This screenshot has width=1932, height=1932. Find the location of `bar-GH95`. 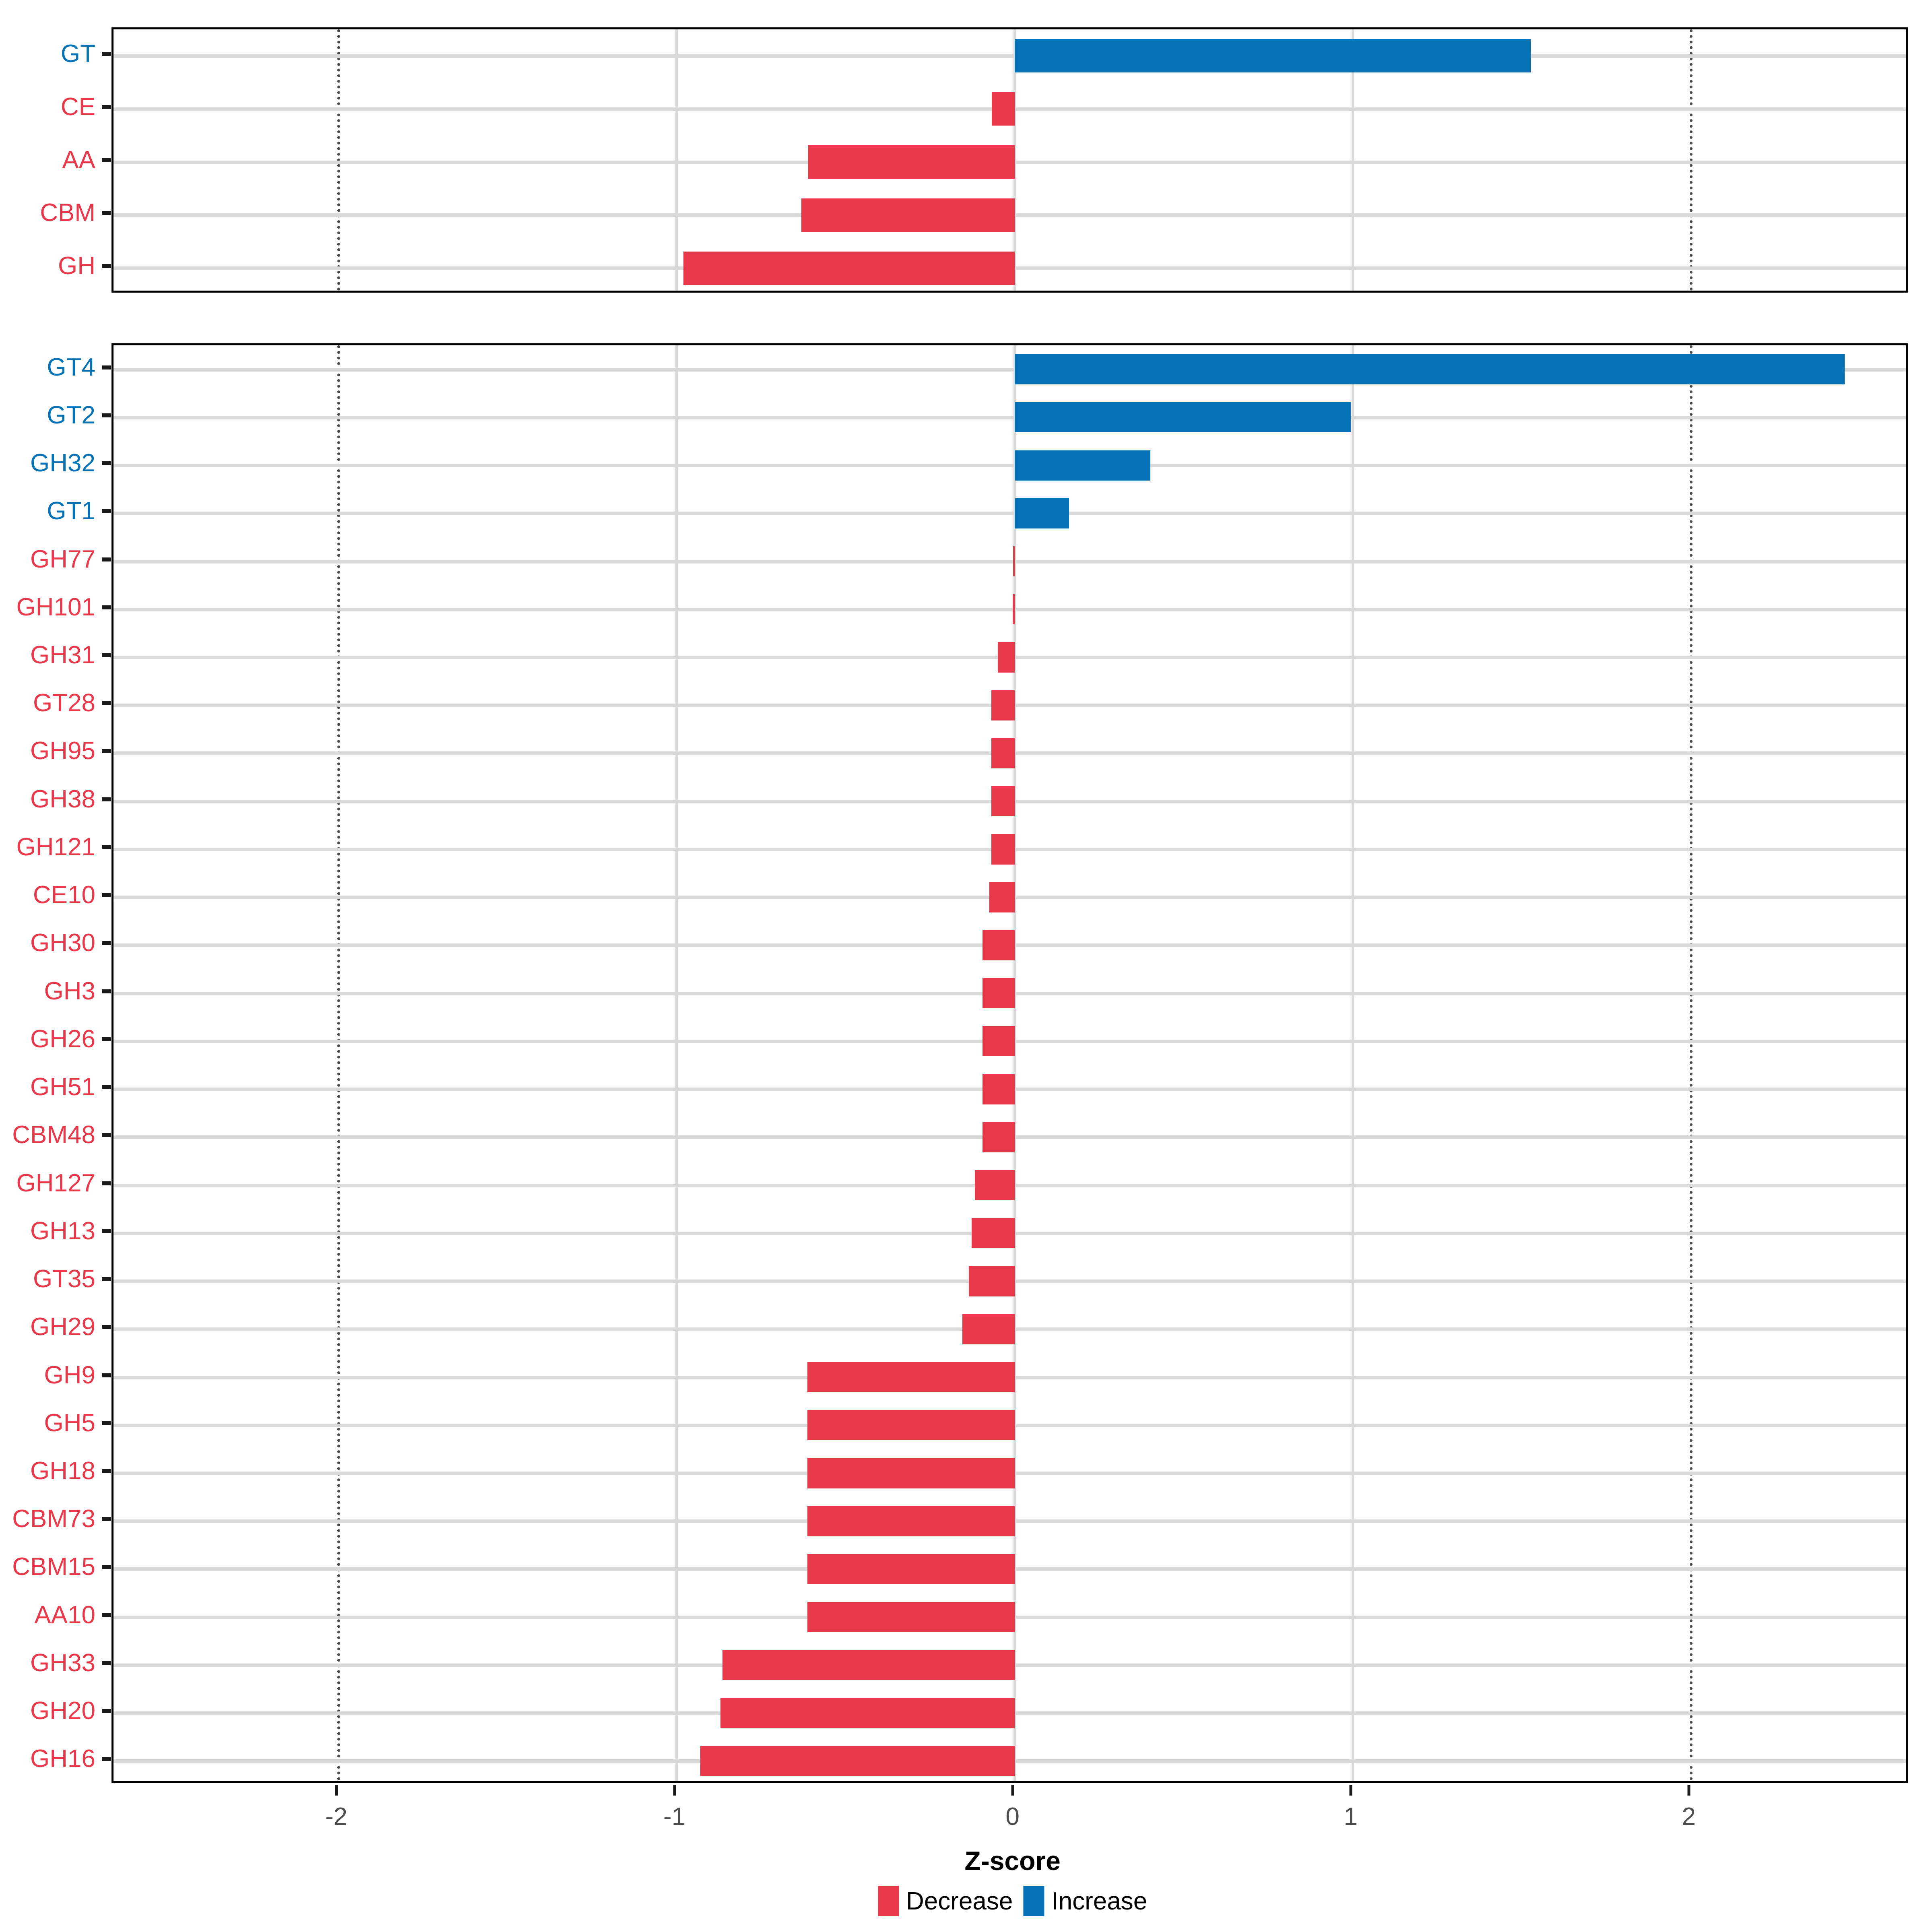

bar-GH95 is located at coordinates (1003, 753).